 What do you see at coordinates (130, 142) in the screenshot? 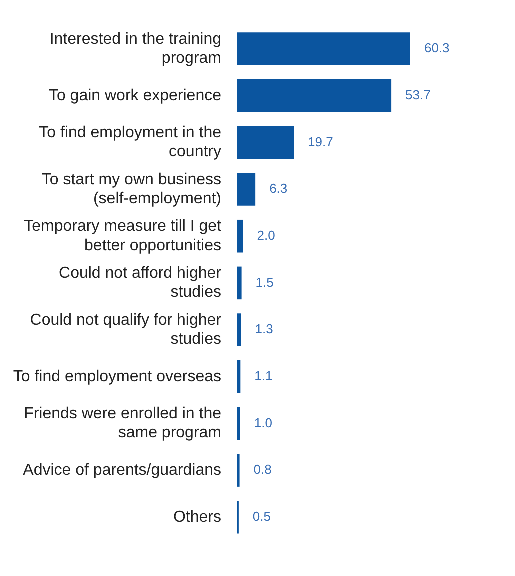
I see `y-tick-label: To find employment in the country` at bounding box center [130, 142].